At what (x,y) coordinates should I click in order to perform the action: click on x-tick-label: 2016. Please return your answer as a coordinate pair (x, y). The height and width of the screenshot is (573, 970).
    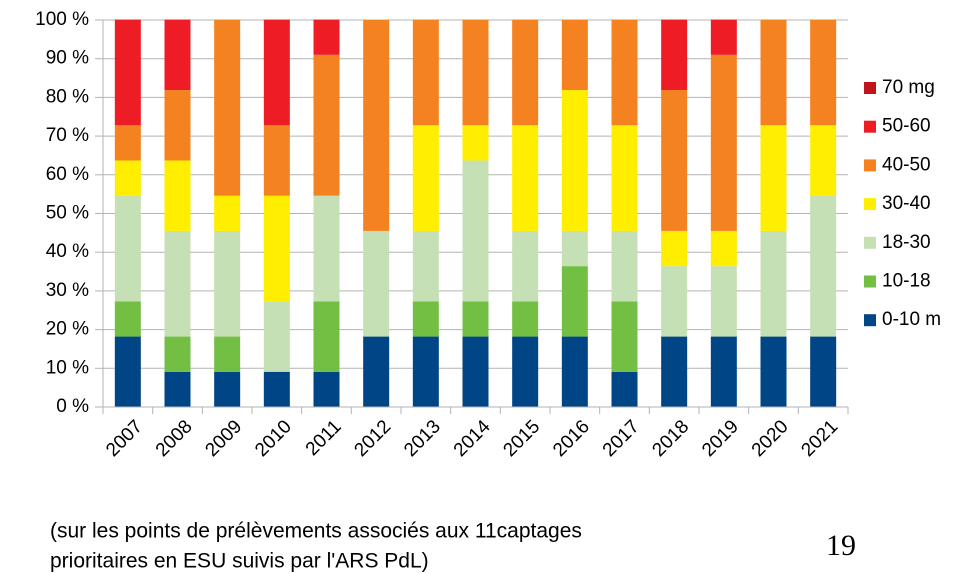
    Looking at the image, I should click on (571, 438).